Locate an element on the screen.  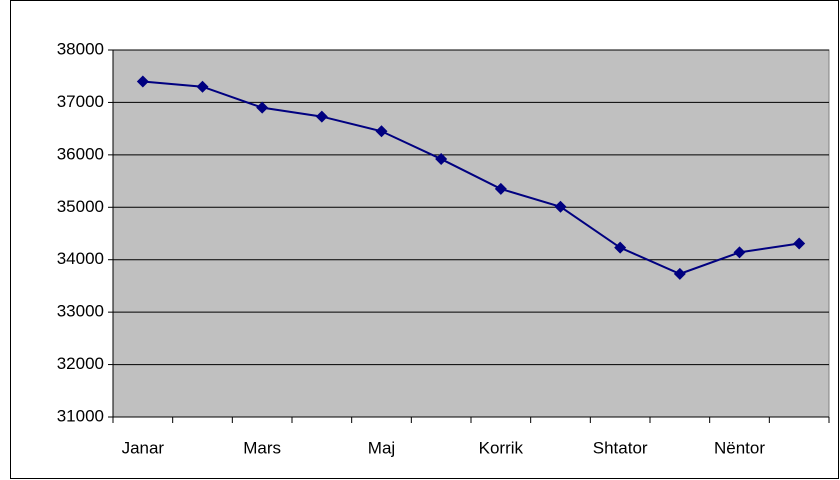
y-tick-label: 37000 is located at coordinates (80, 101).